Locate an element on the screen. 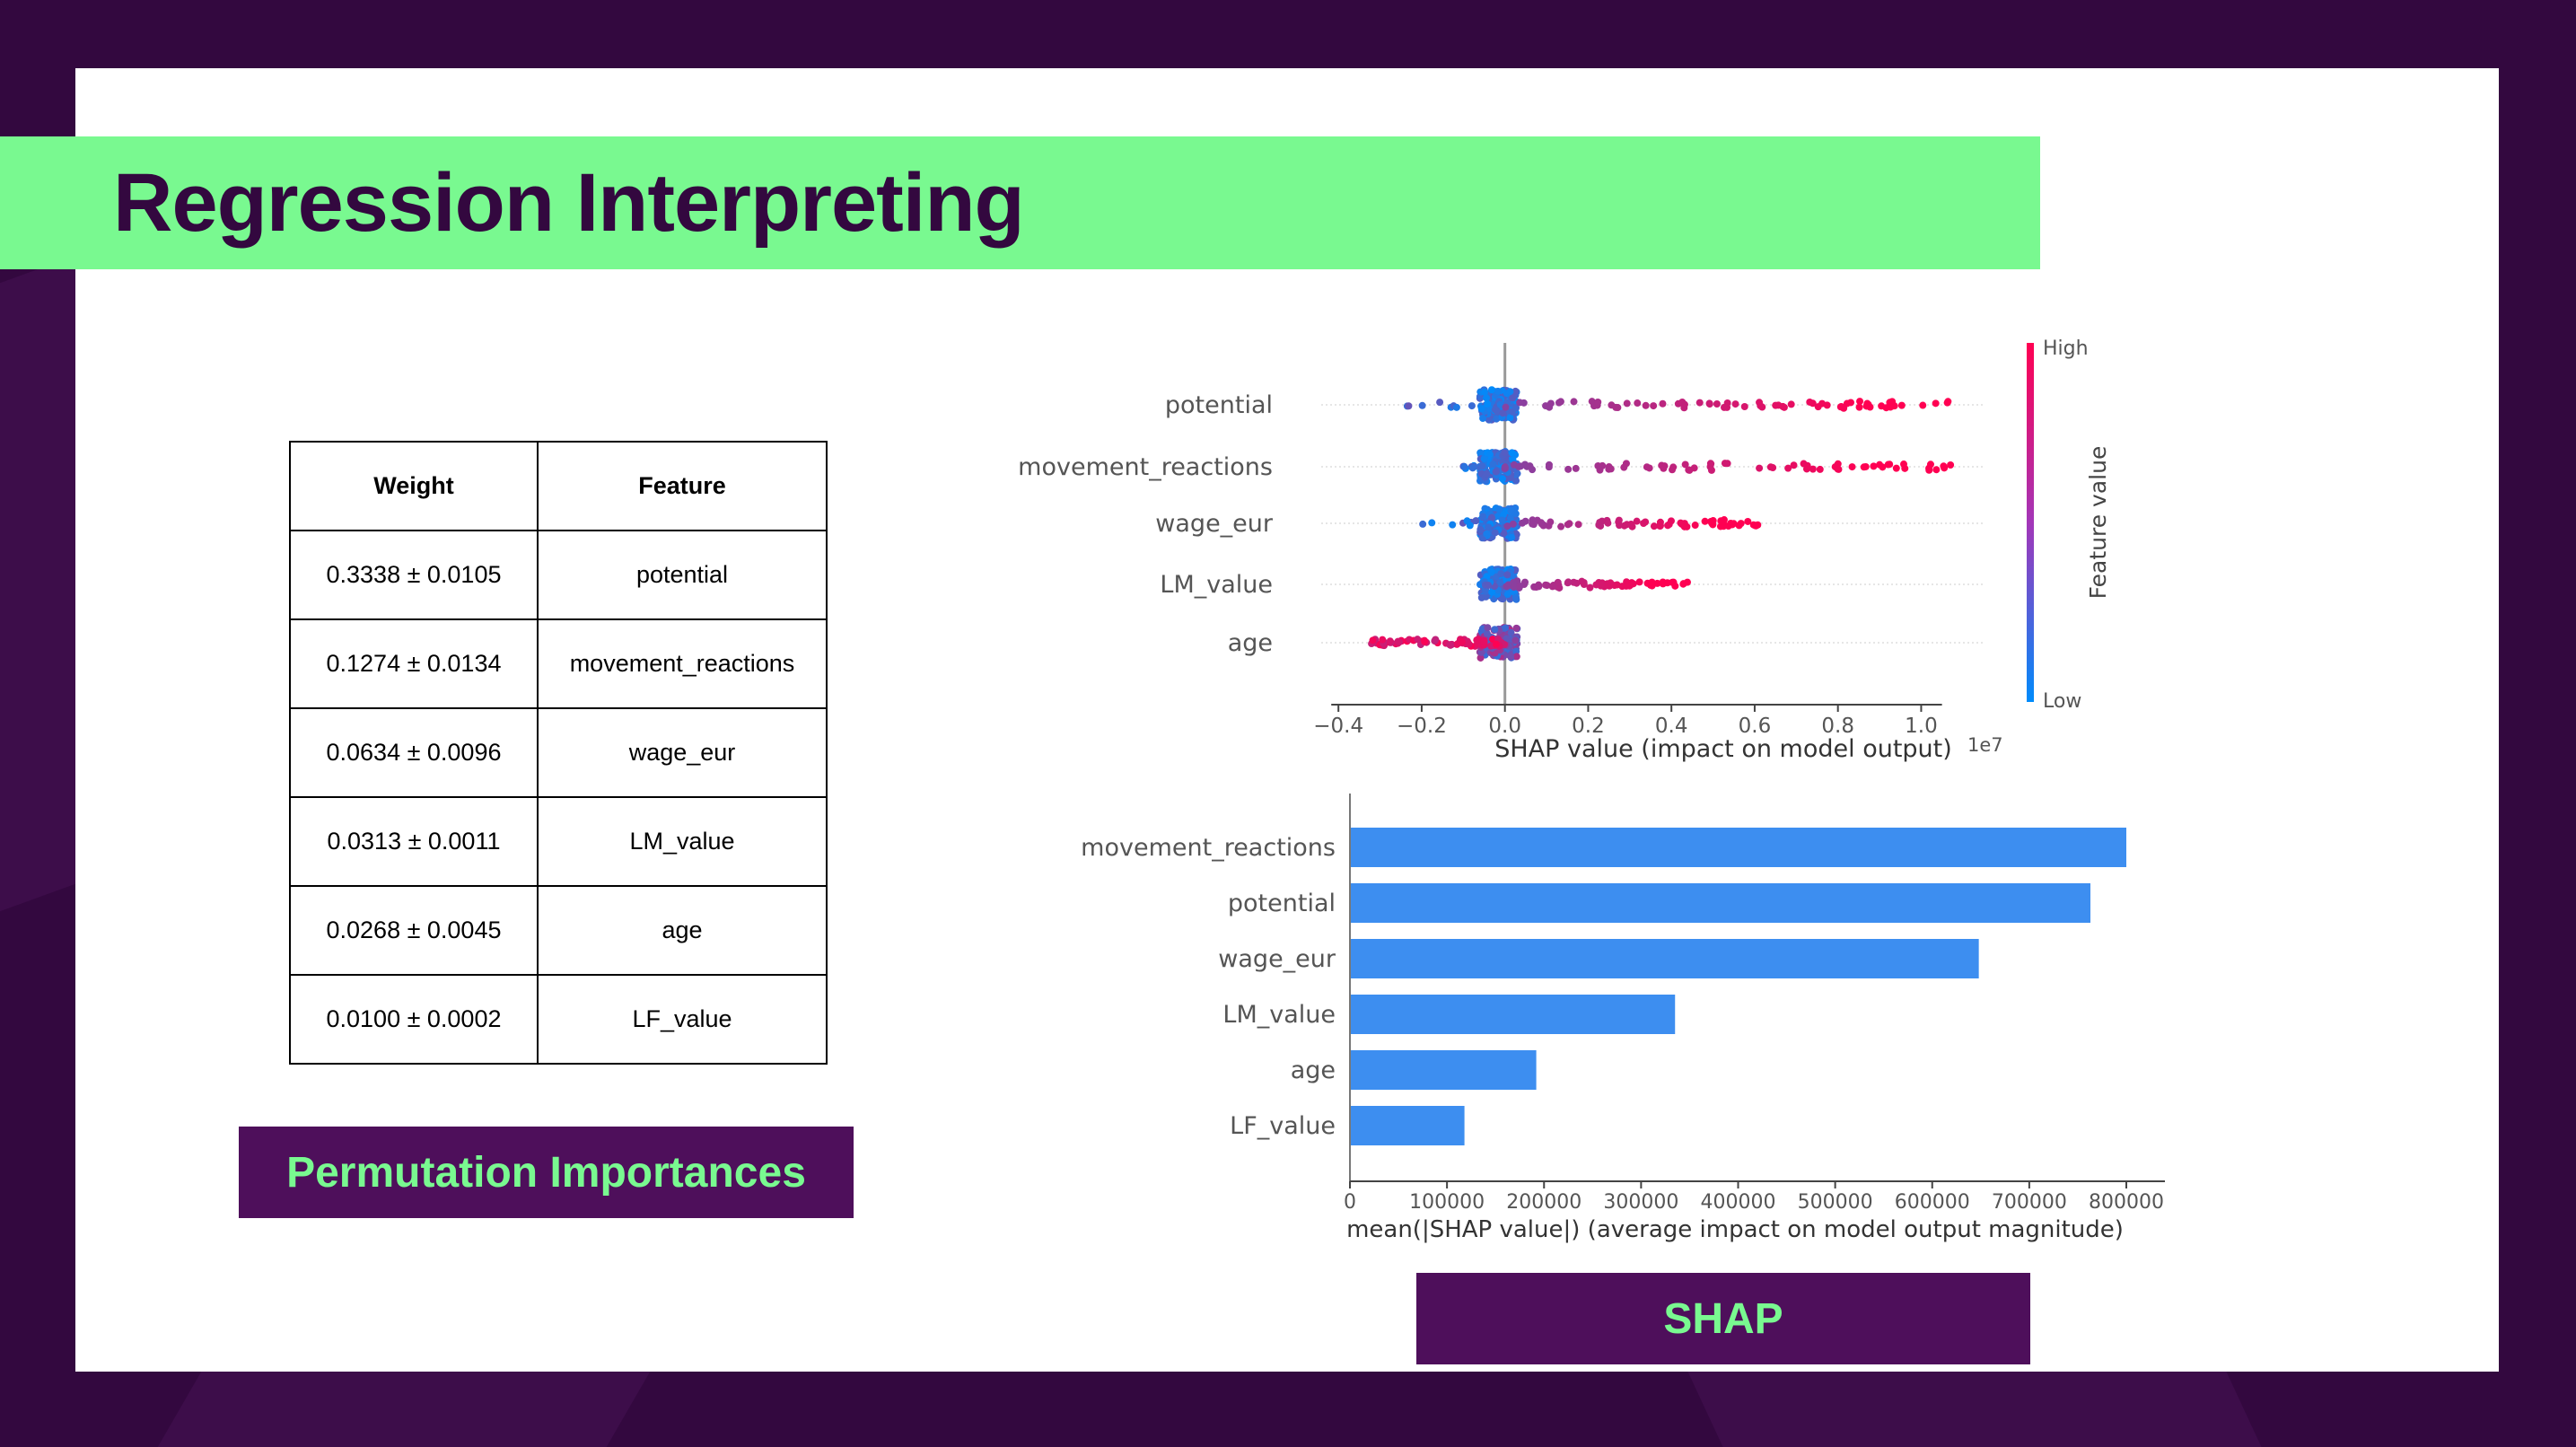  weight-cell: 0.0313 ± 0.0011 is located at coordinates (414, 841).